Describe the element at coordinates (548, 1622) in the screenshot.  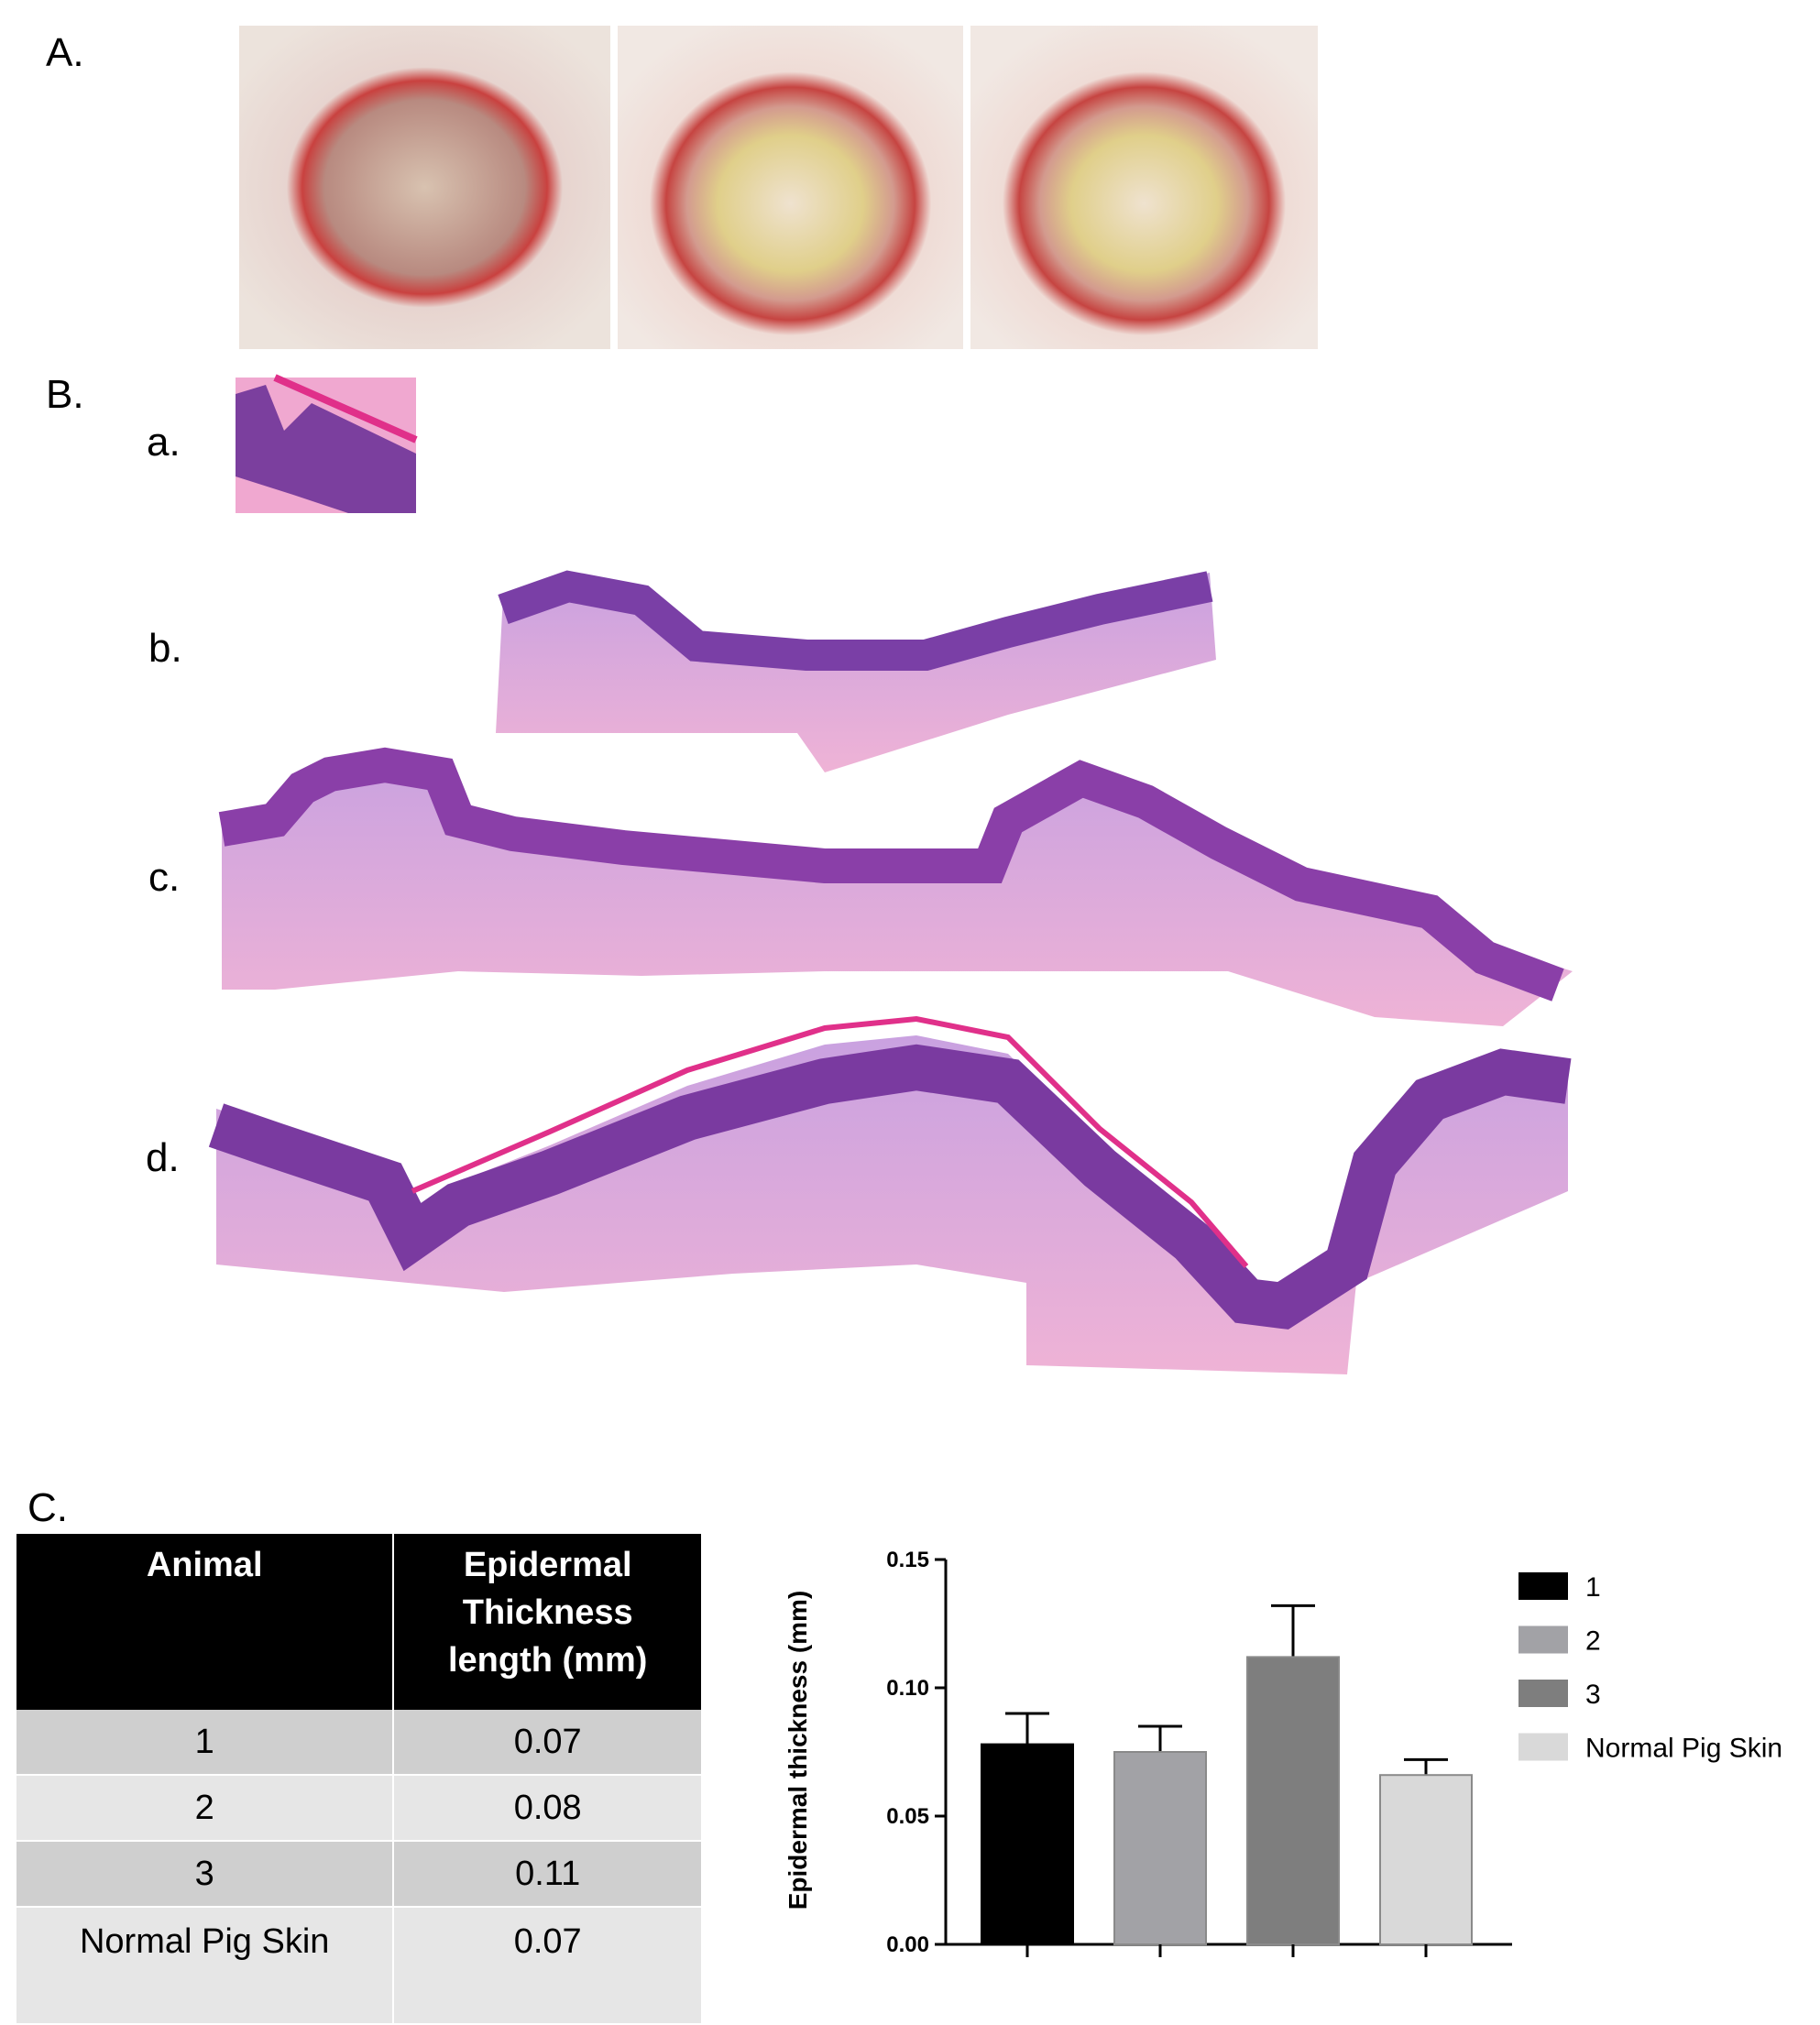
I see `table-header: Epidermal Thickness length (mm)` at that location.